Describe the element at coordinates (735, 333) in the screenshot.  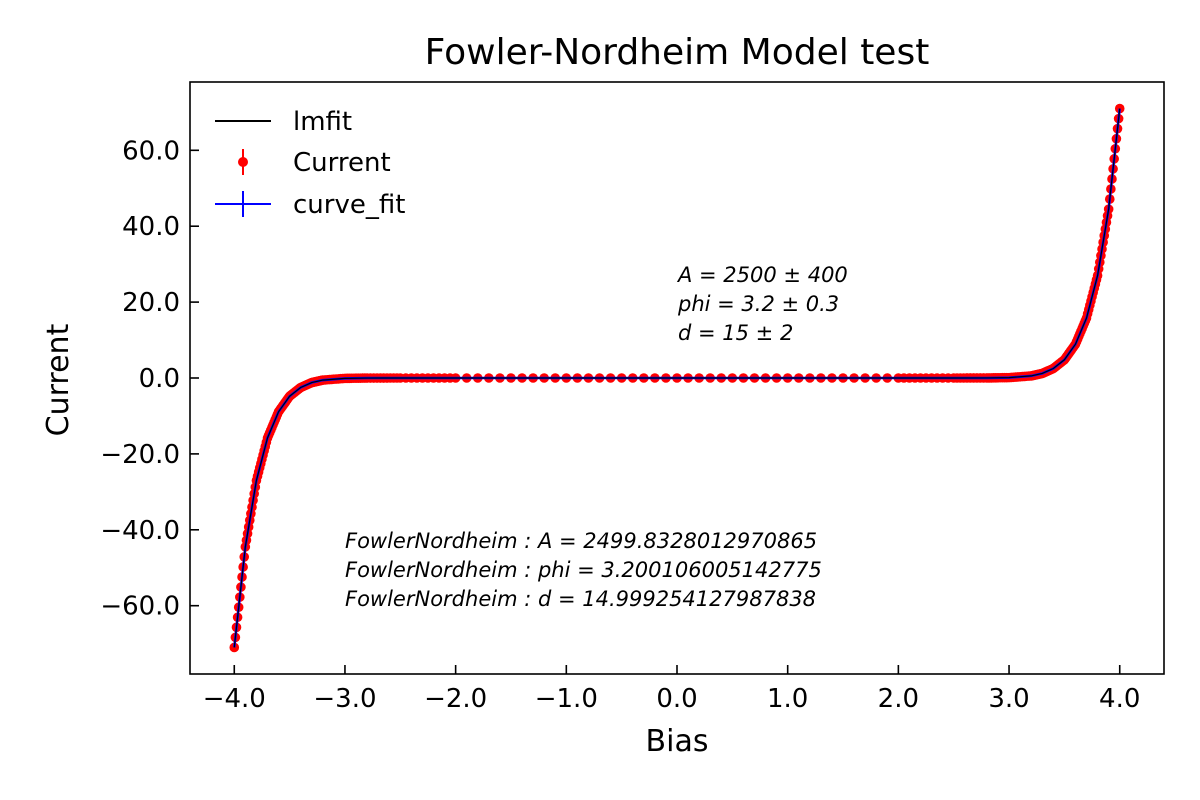
I see `fit-result-annotation: d = 15 ± 2` at that location.